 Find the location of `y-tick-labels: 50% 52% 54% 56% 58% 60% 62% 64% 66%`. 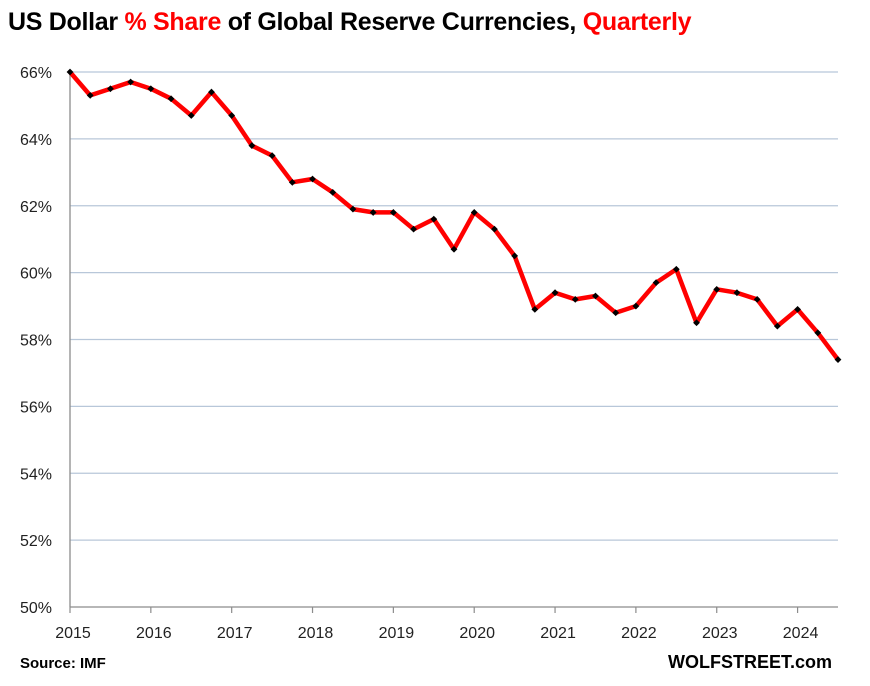

y-tick-labels: 50% 52% 54% 56% 58% 60% 62% 64% 66% is located at coordinates (36, 341).